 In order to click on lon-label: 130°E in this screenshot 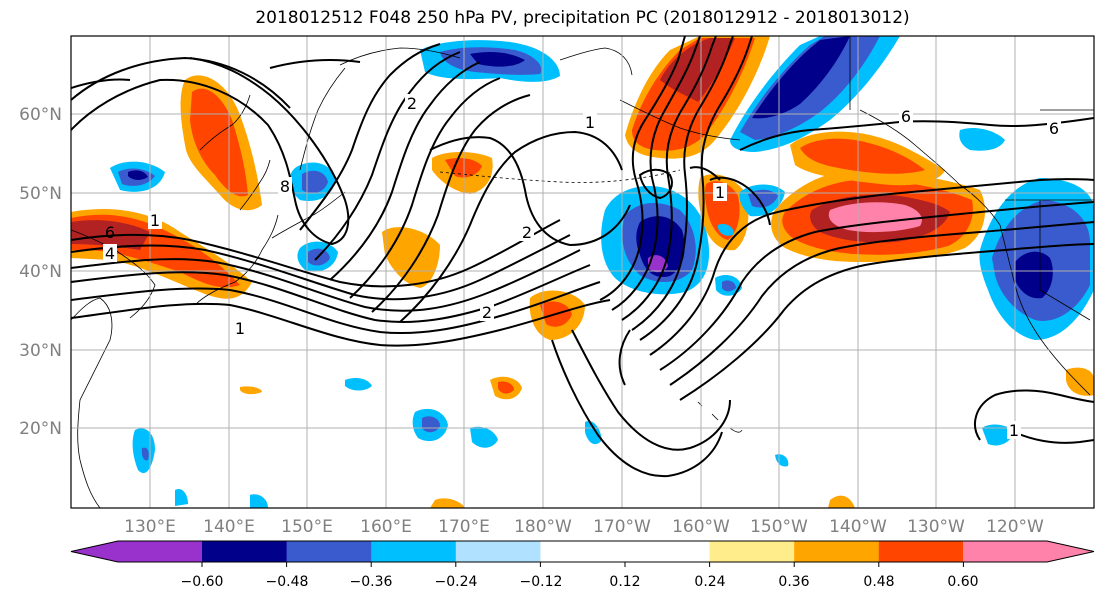, I will do `click(150, 527)`.